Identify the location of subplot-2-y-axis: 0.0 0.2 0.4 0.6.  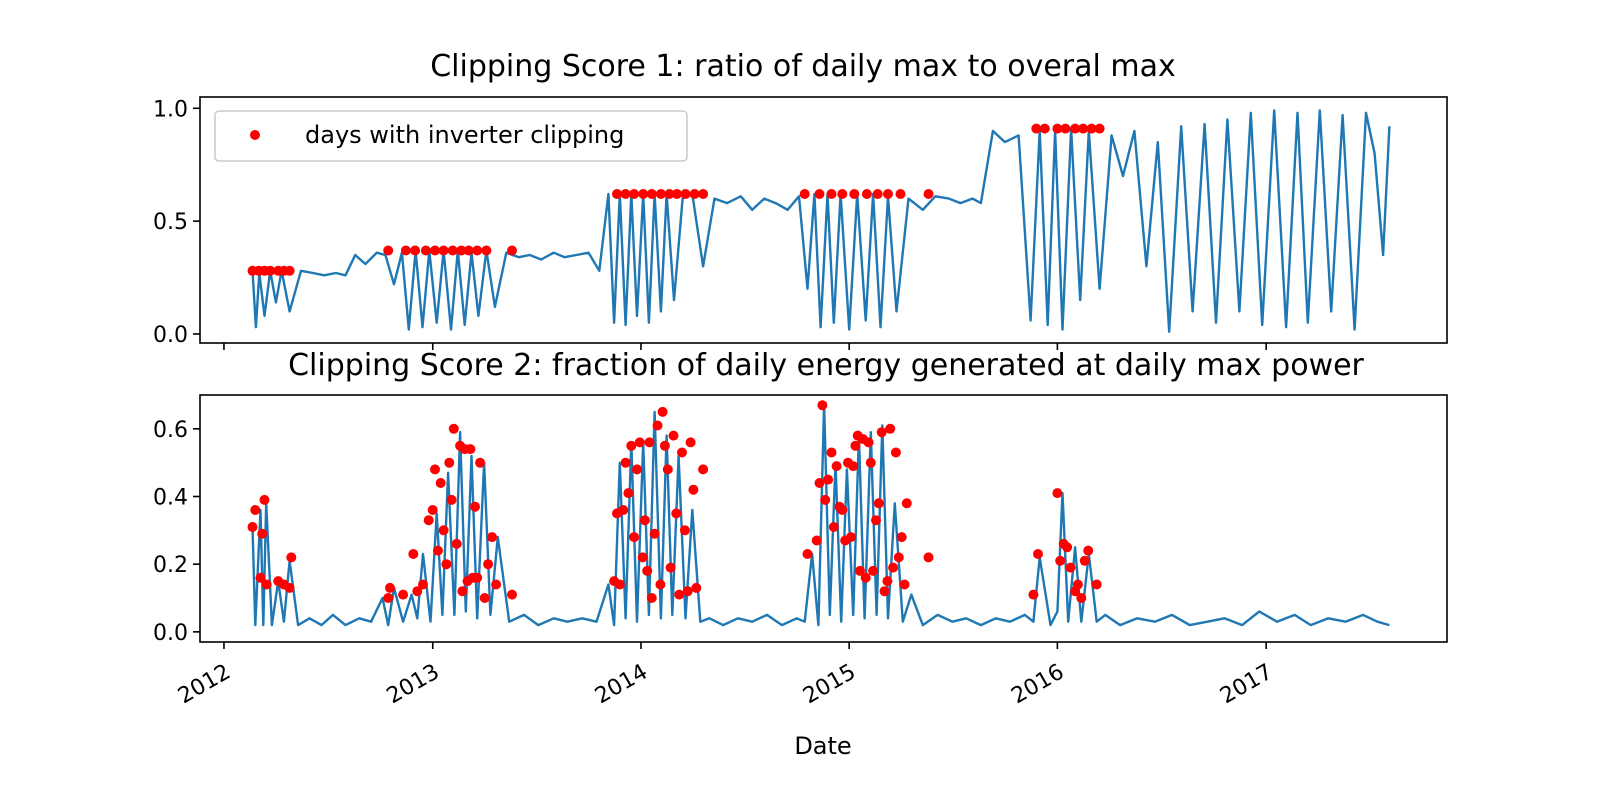
(176, 532).